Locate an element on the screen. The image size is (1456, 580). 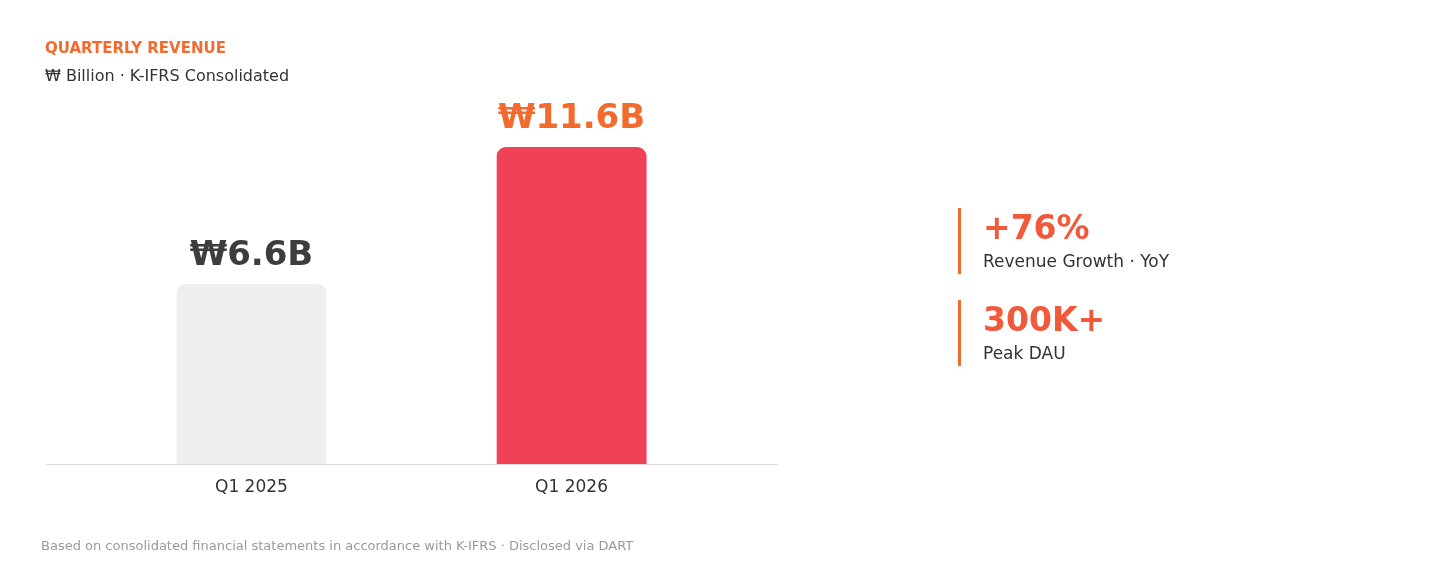
x-tick-label: Q1 2025 is located at coordinates (251, 485).